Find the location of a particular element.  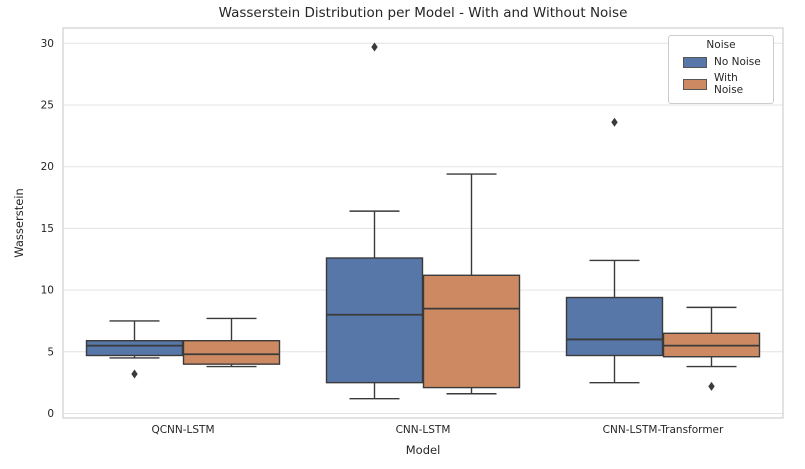

y-tick-label: 30 is located at coordinates (47, 44).